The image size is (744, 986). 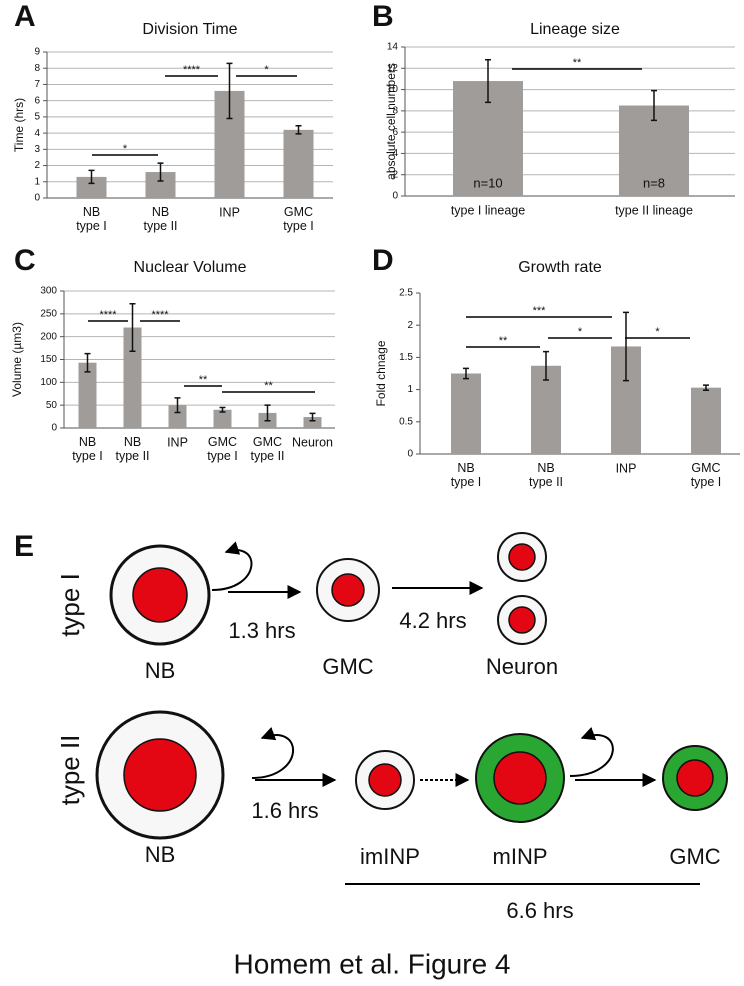 What do you see at coordinates (393, 89) in the screenshot?
I see `y-tick-label: 10` at bounding box center [393, 89].